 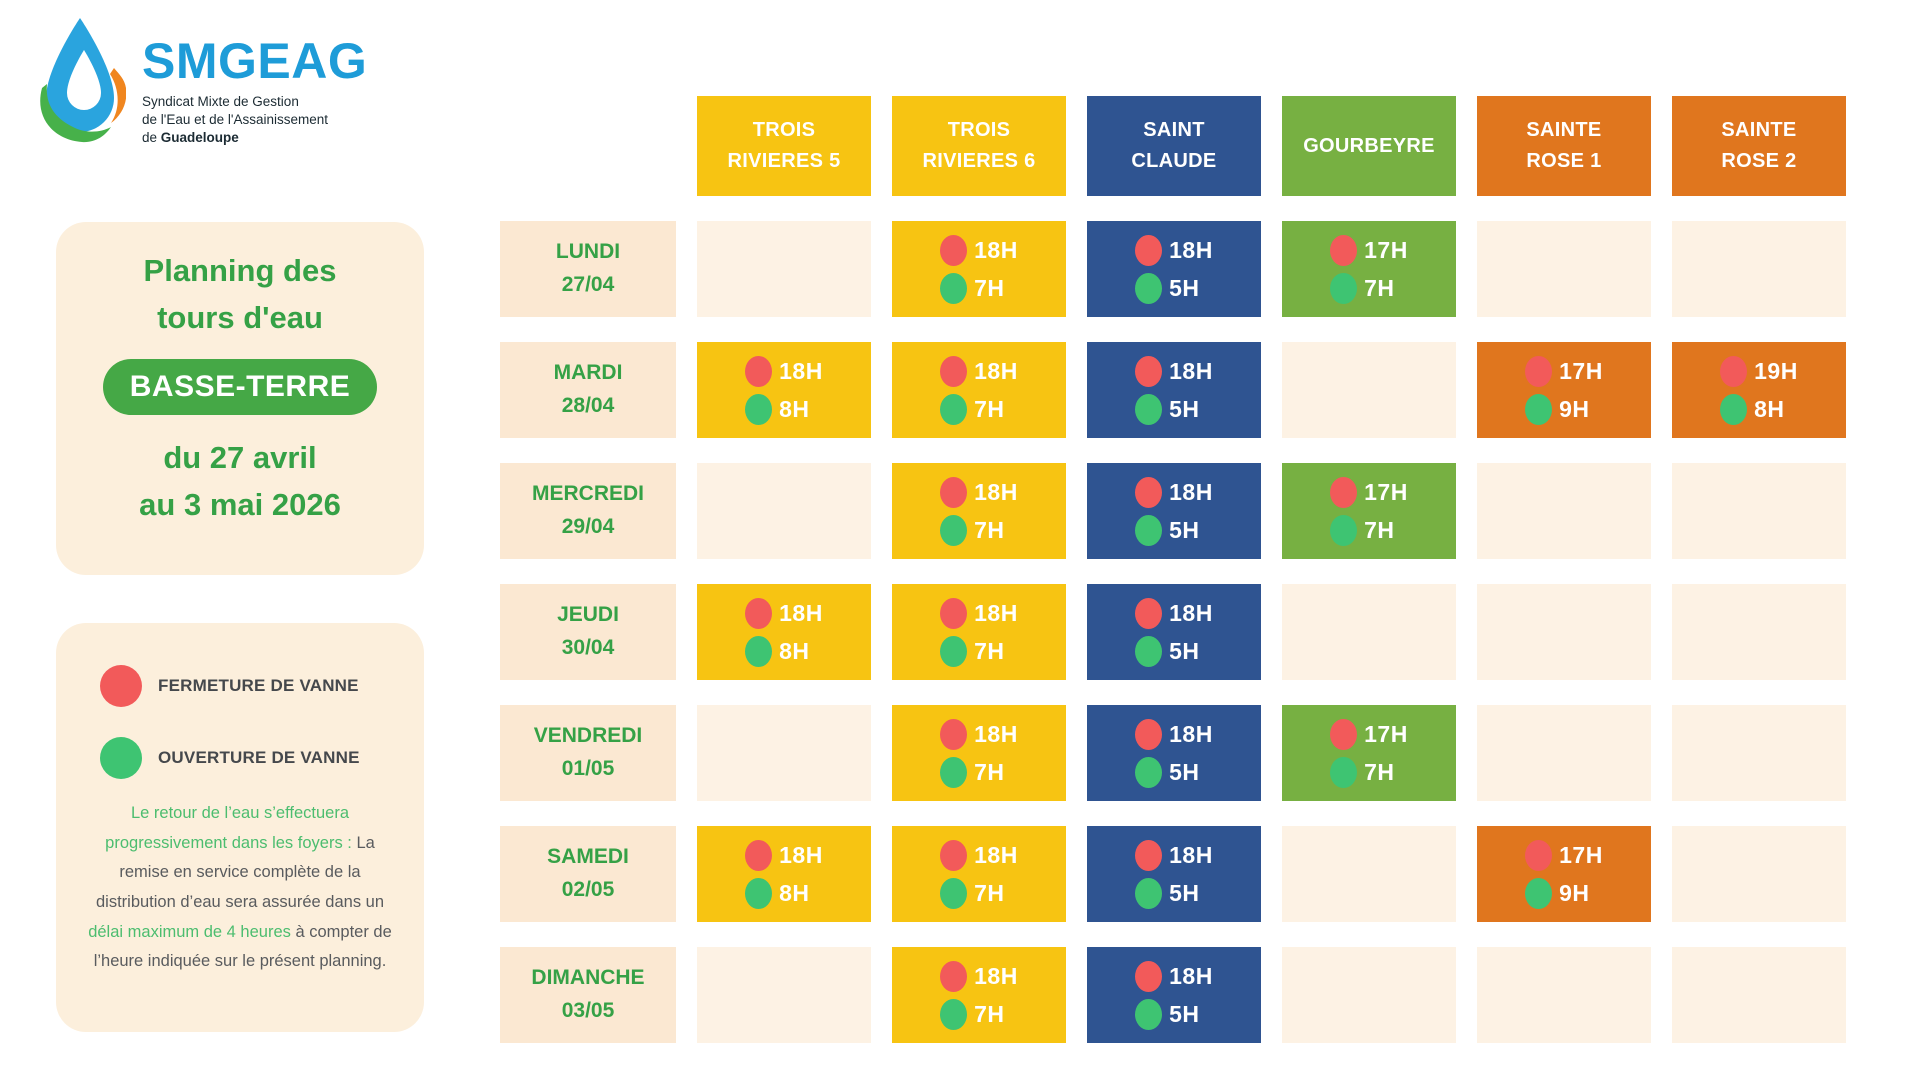 What do you see at coordinates (259, 757) in the screenshot?
I see `legend-open-label: OUVERTURE DE VANNE` at bounding box center [259, 757].